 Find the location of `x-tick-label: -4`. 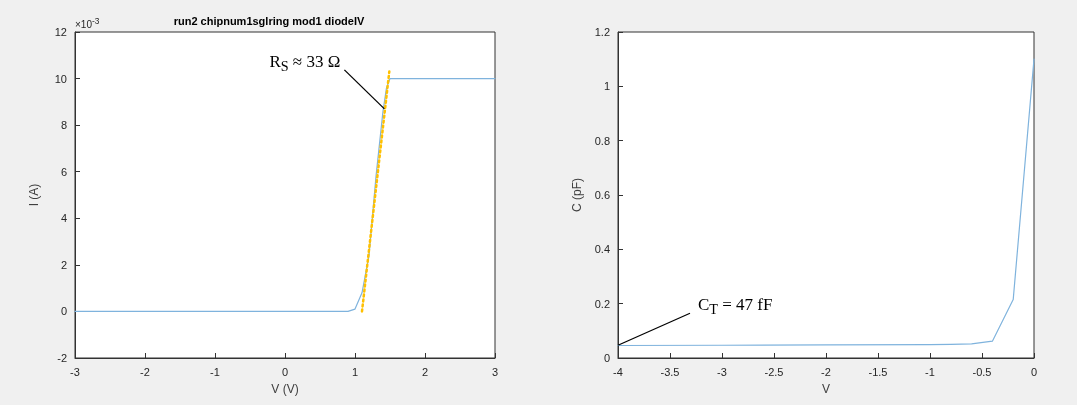

x-tick-label: -4 is located at coordinates (618, 371).